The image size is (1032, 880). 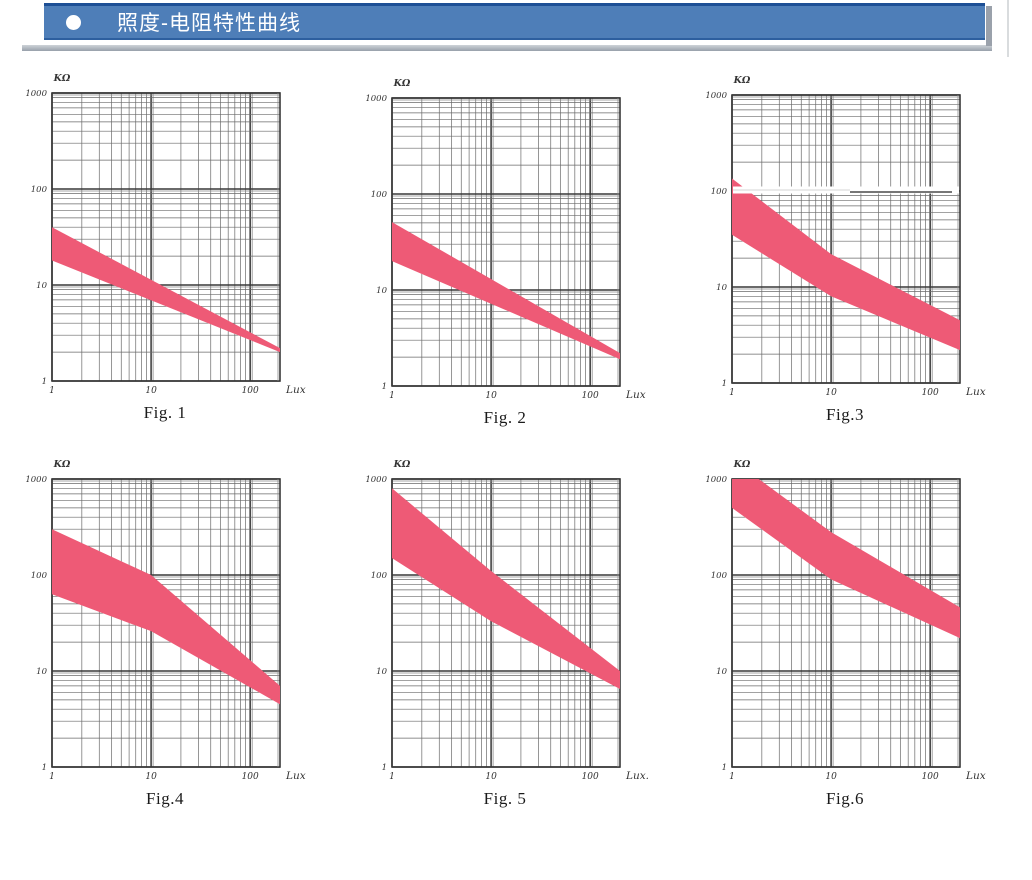 I want to click on chart-caption-fig4: Fig.4, so click(x=165, y=798).